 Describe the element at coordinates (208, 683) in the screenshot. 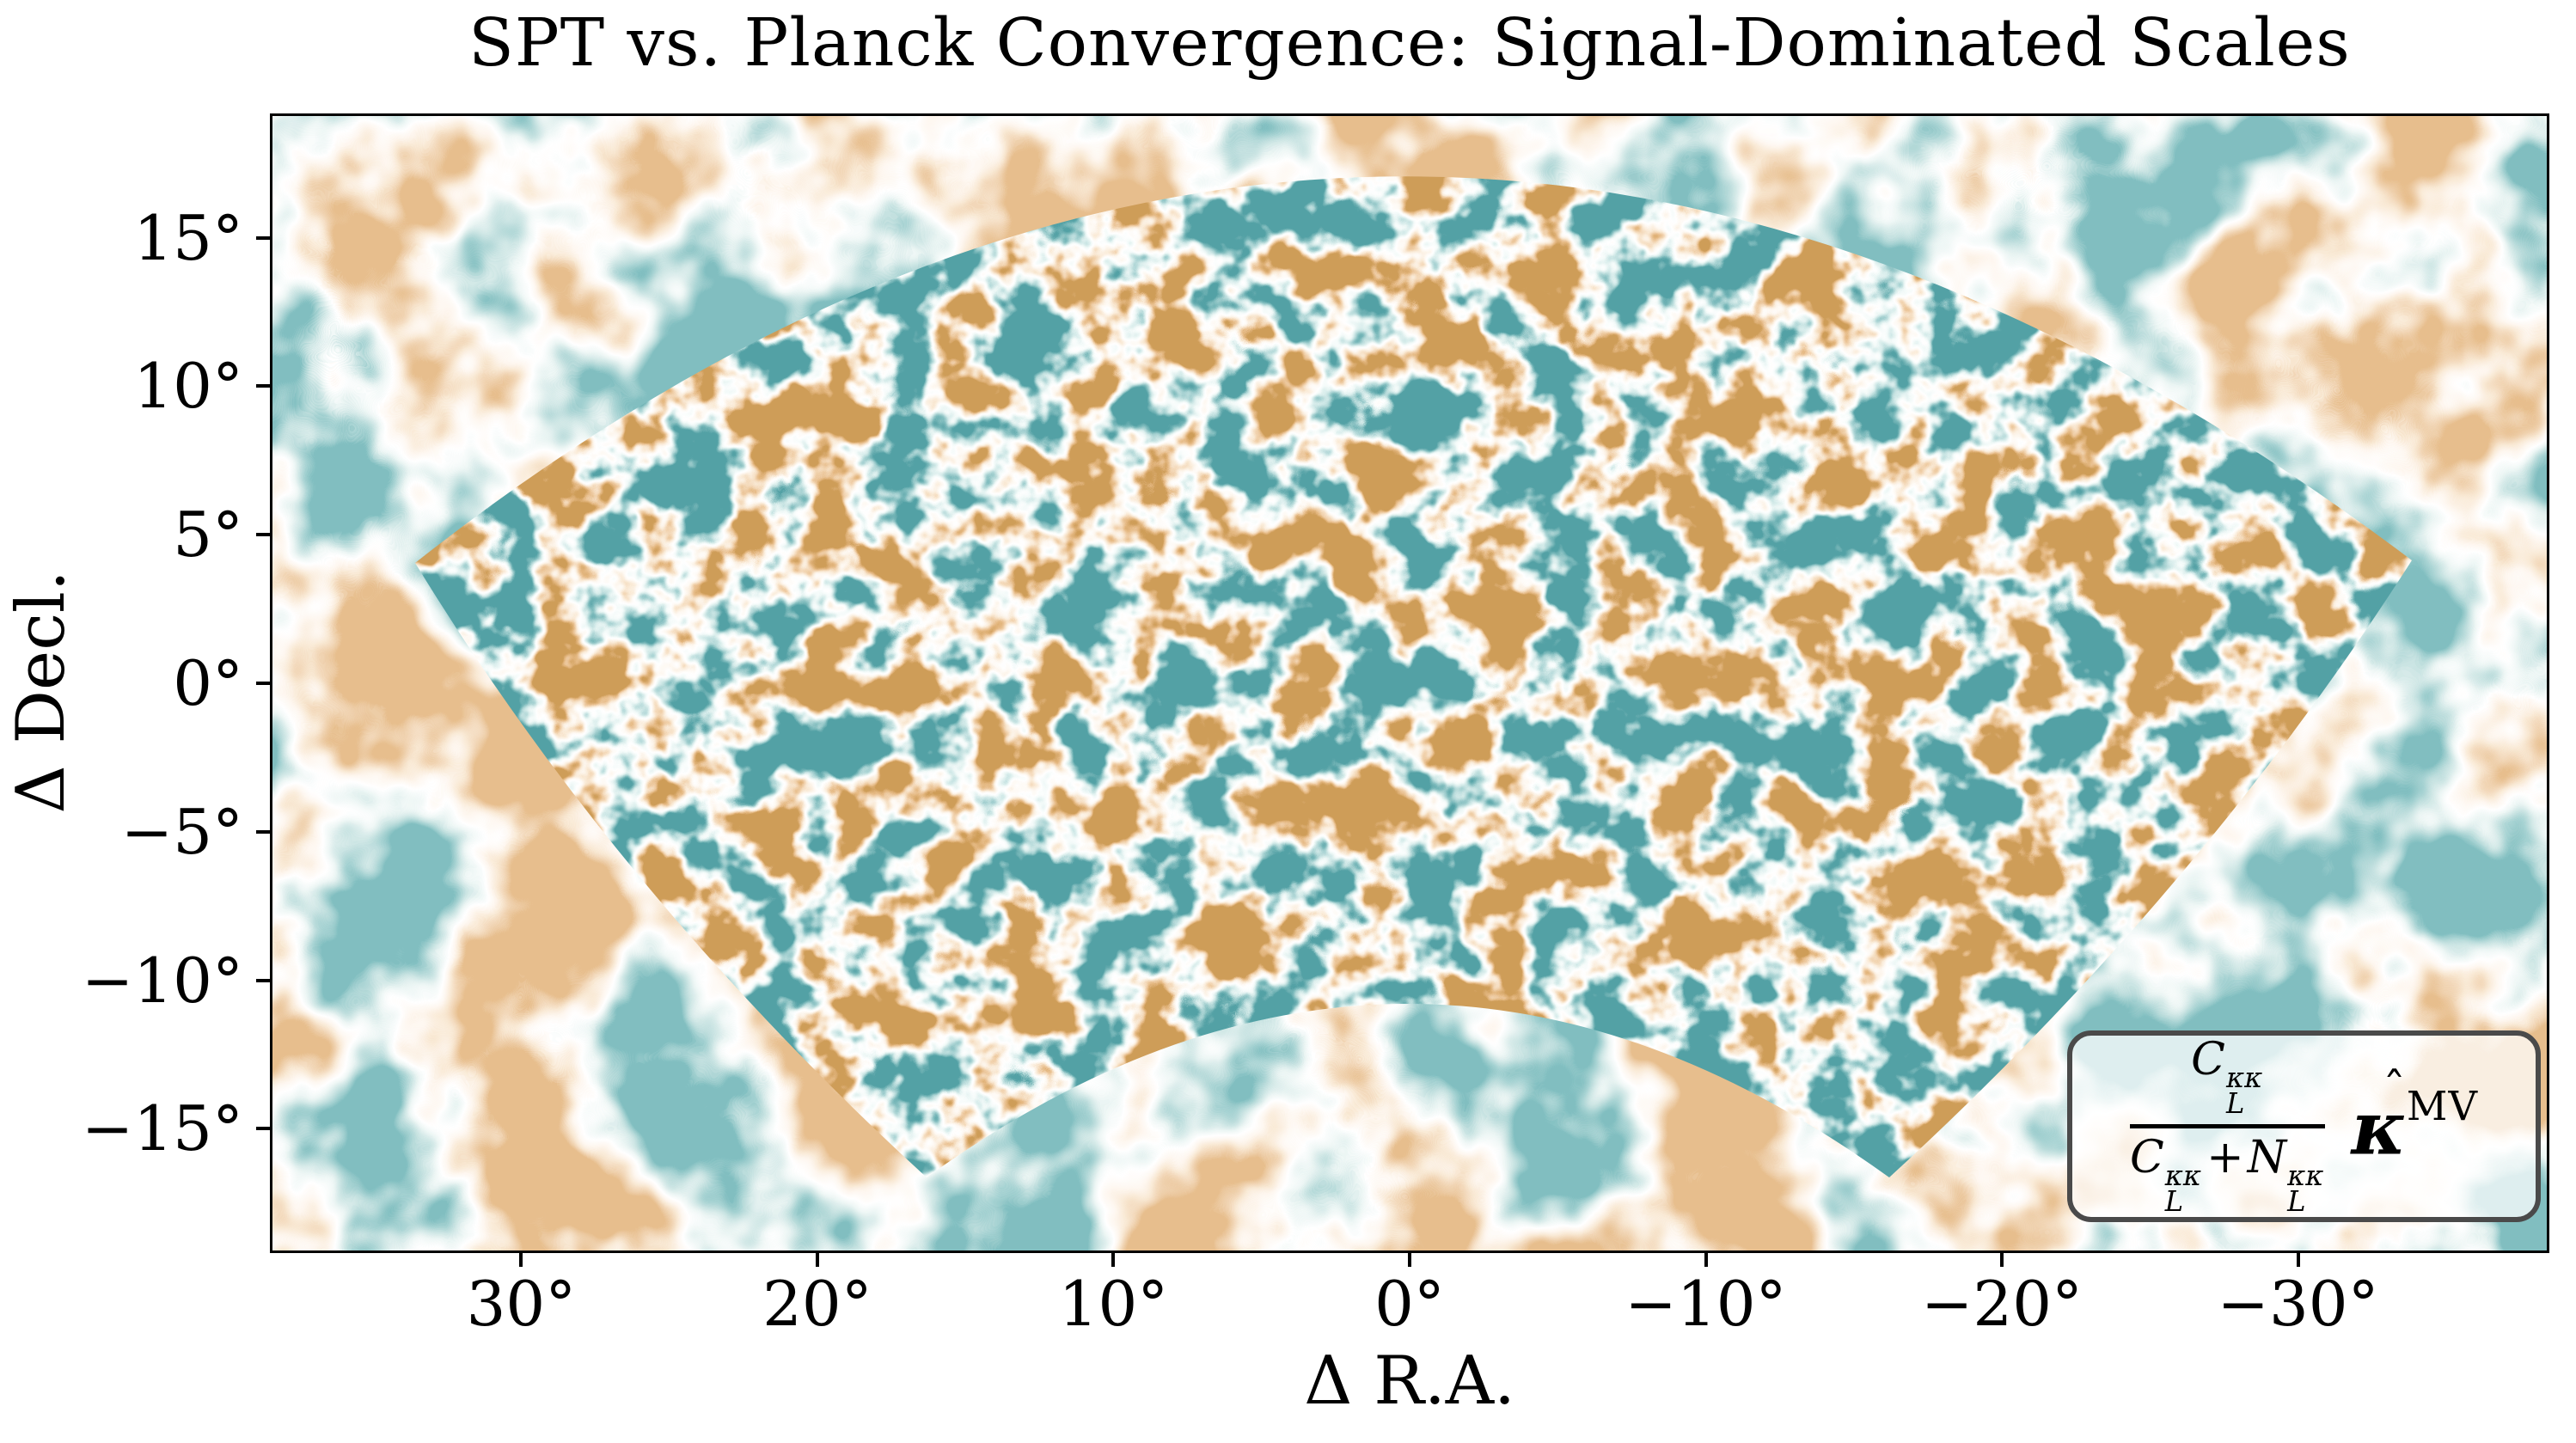

I see `y-tick-label: 0°` at that location.